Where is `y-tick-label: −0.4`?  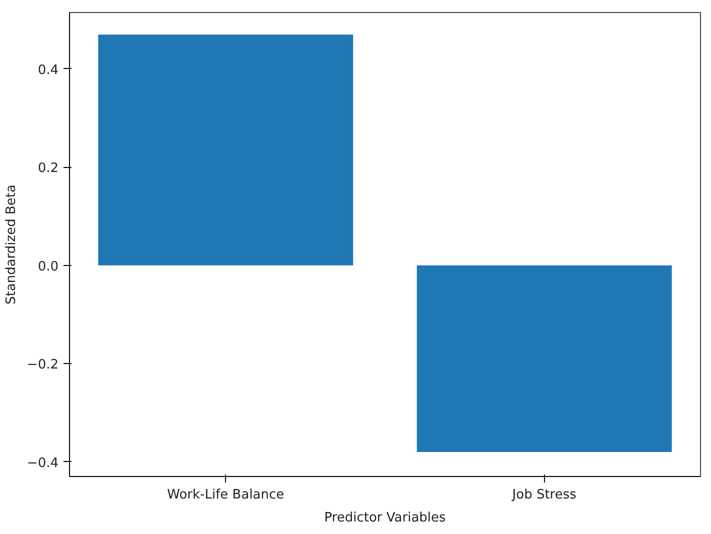
y-tick-label: −0.4 is located at coordinates (42, 463).